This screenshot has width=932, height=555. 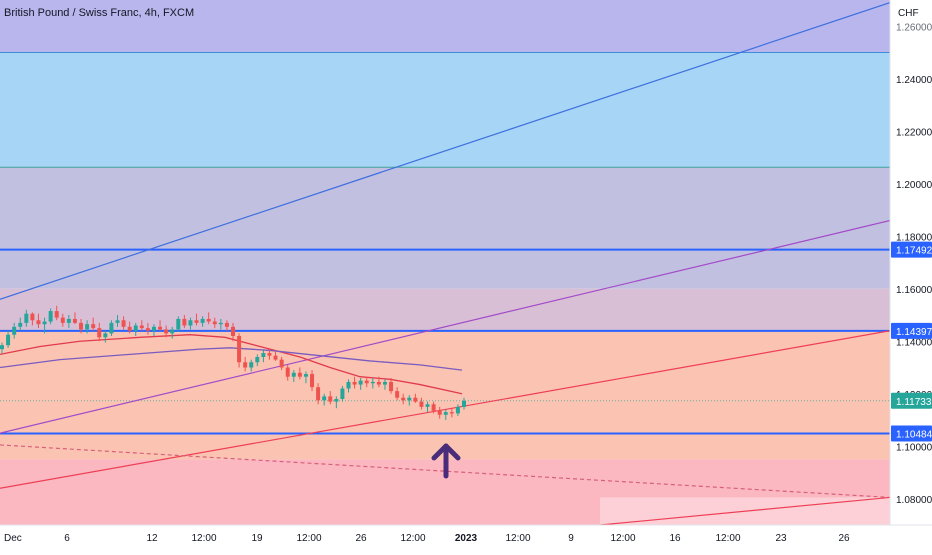 I want to click on price-badge: 1.14397, so click(x=911, y=330).